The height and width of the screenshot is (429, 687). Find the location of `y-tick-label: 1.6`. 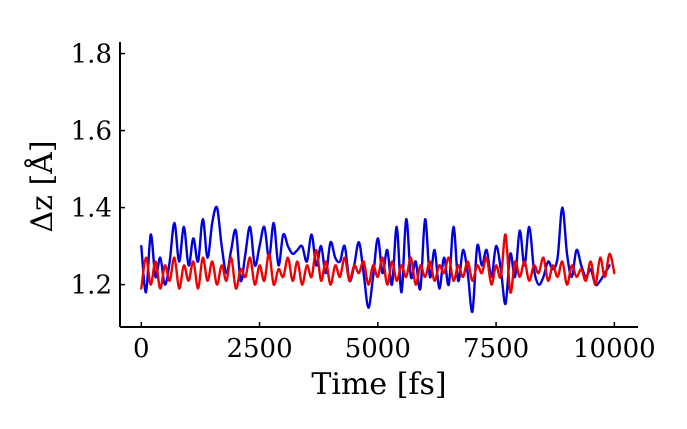

y-tick-label: 1.6 is located at coordinates (91, 132).